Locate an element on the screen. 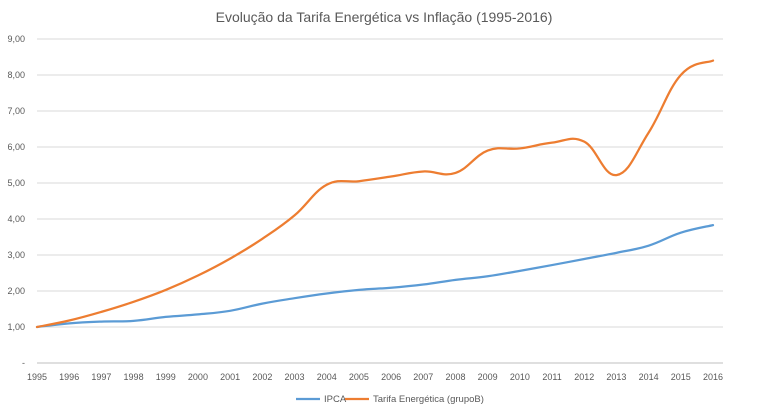 The width and height of the screenshot is (768, 413). x-tick-label: 2016 is located at coordinates (713, 377).